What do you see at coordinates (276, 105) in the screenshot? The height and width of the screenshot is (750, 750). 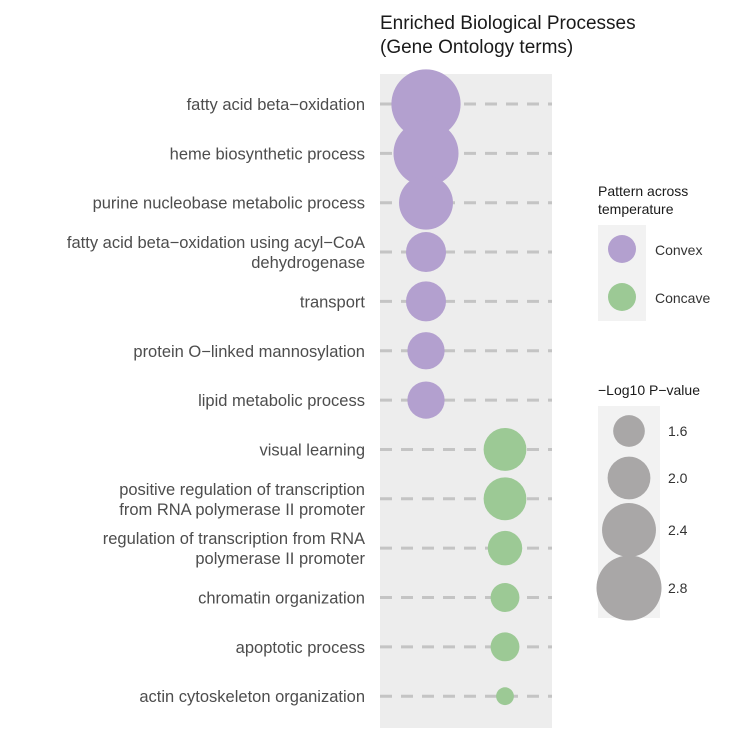 I see `category-label: fatty acid beta−oxidation` at bounding box center [276, 105].